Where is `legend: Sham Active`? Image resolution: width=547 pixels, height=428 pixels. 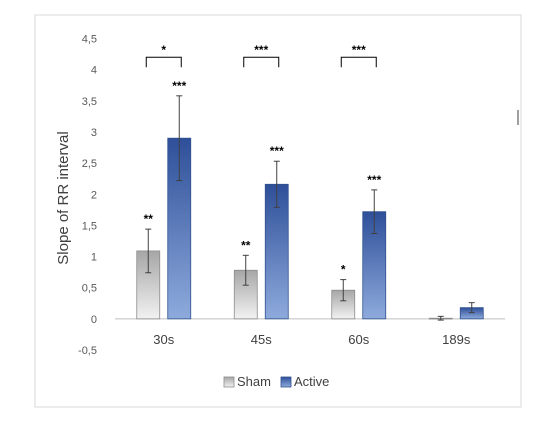
legend: Sham Active is located at coordinates (276, 381).